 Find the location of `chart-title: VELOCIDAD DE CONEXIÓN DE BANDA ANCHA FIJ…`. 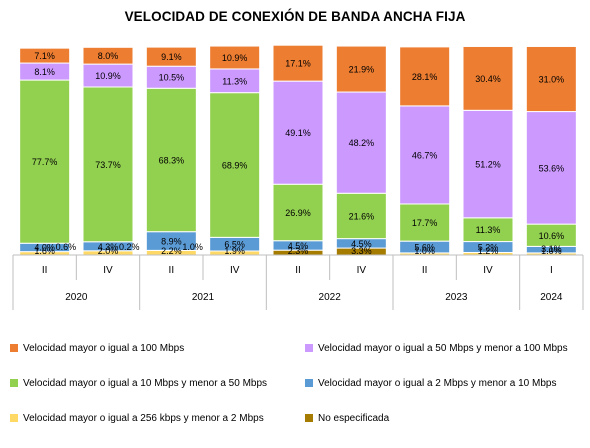

chart-title: VELOCIDAD DE CONEXIÓN DE BANDA ANCHA FIJ… is located at coordinates (295, 16).